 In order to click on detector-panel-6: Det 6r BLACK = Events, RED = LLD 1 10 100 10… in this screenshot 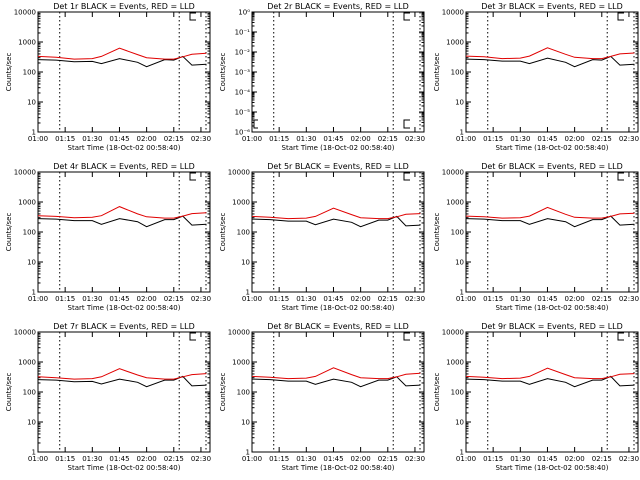, I will do `click(536, 237)`.